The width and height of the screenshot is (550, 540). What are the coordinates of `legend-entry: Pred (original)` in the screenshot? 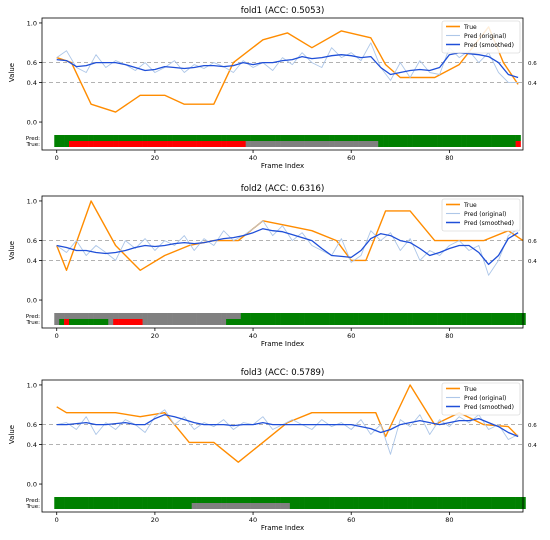 It's located at (485, 398).